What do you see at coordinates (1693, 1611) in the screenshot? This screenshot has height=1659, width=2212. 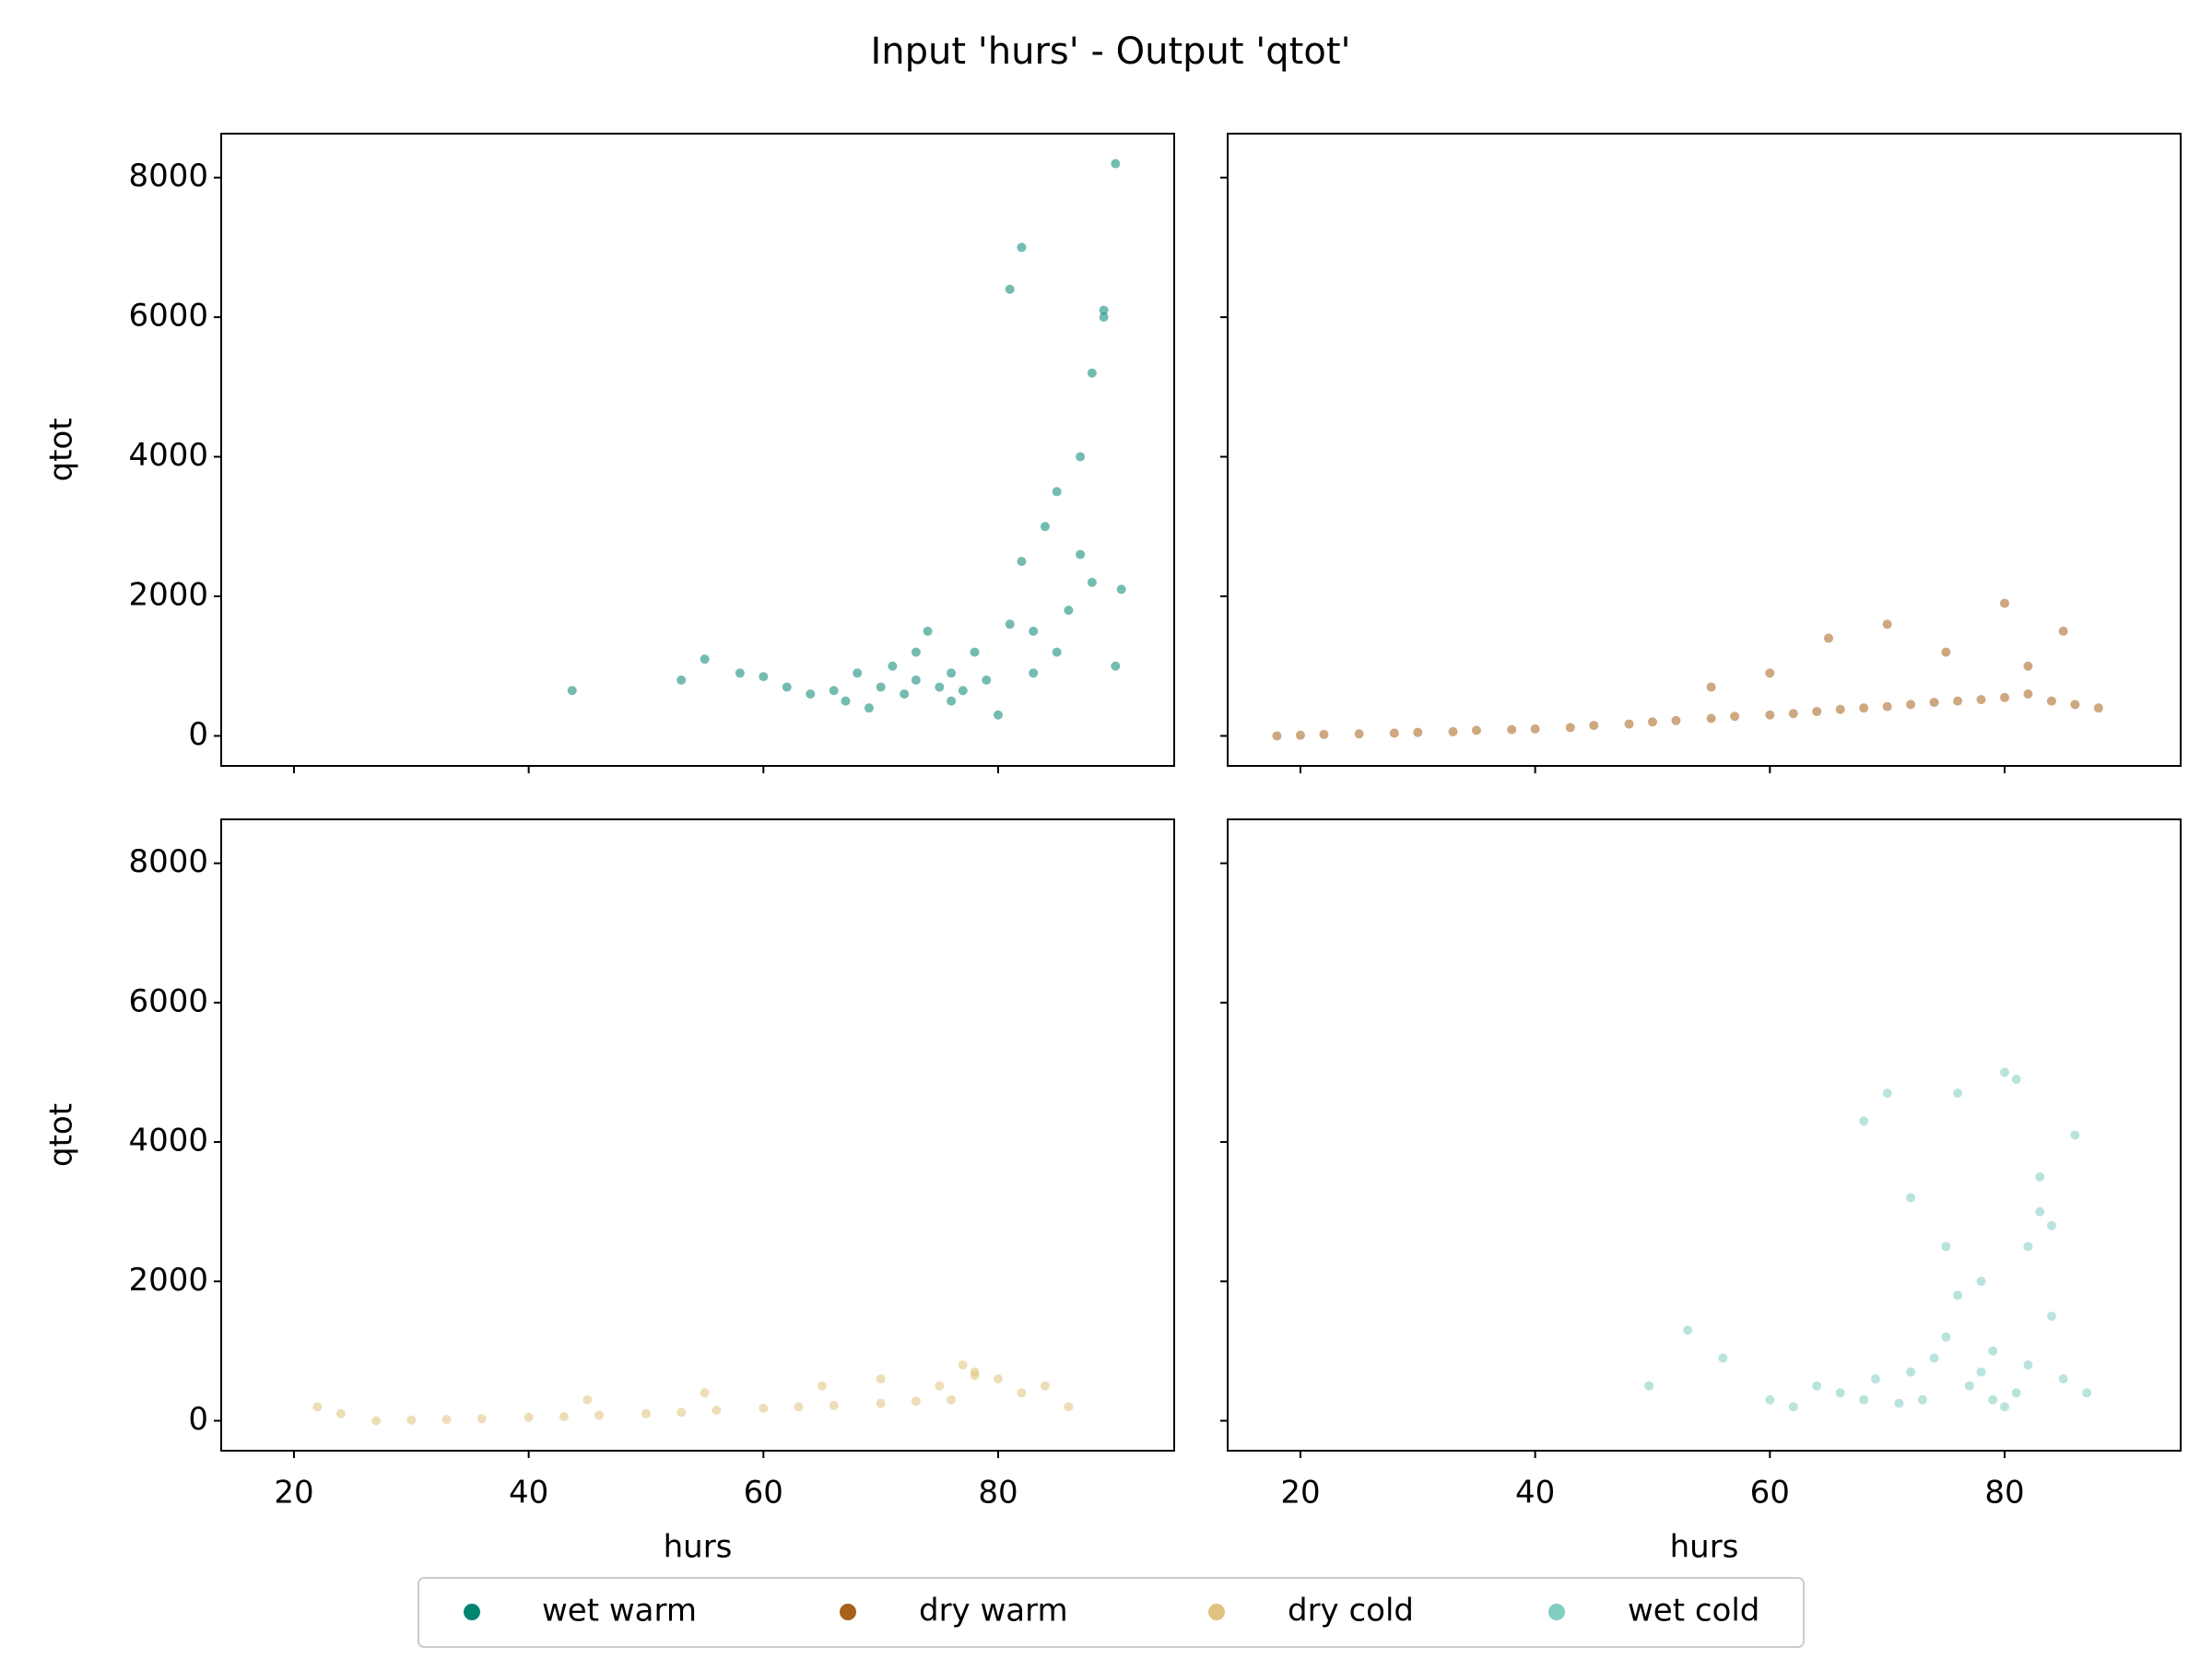 I see `legend-label: wet cold` at bounding box center [1693, 1611].